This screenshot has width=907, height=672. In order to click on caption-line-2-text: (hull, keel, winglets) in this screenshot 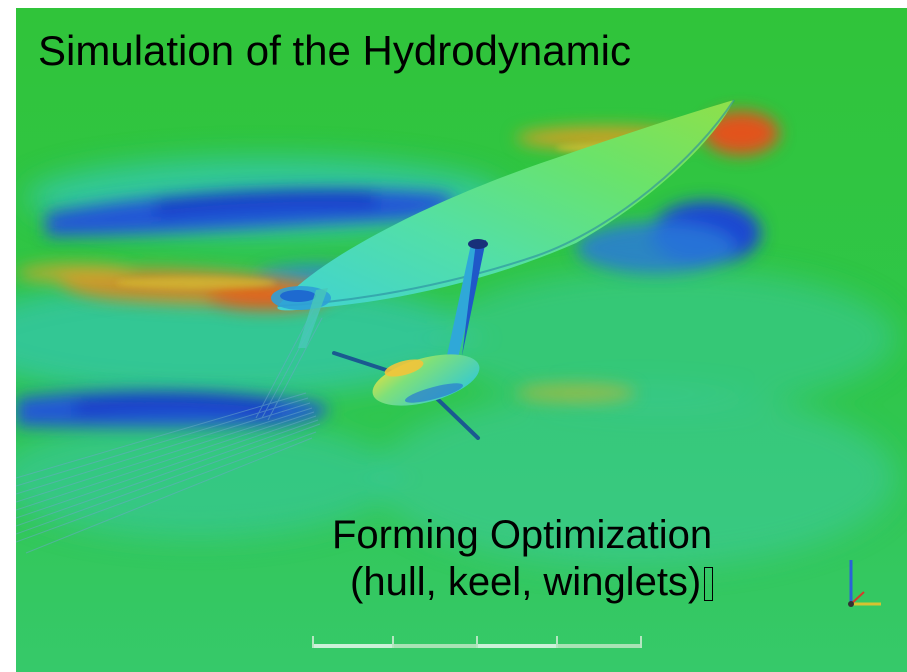, I will do `click(526, 582)`.